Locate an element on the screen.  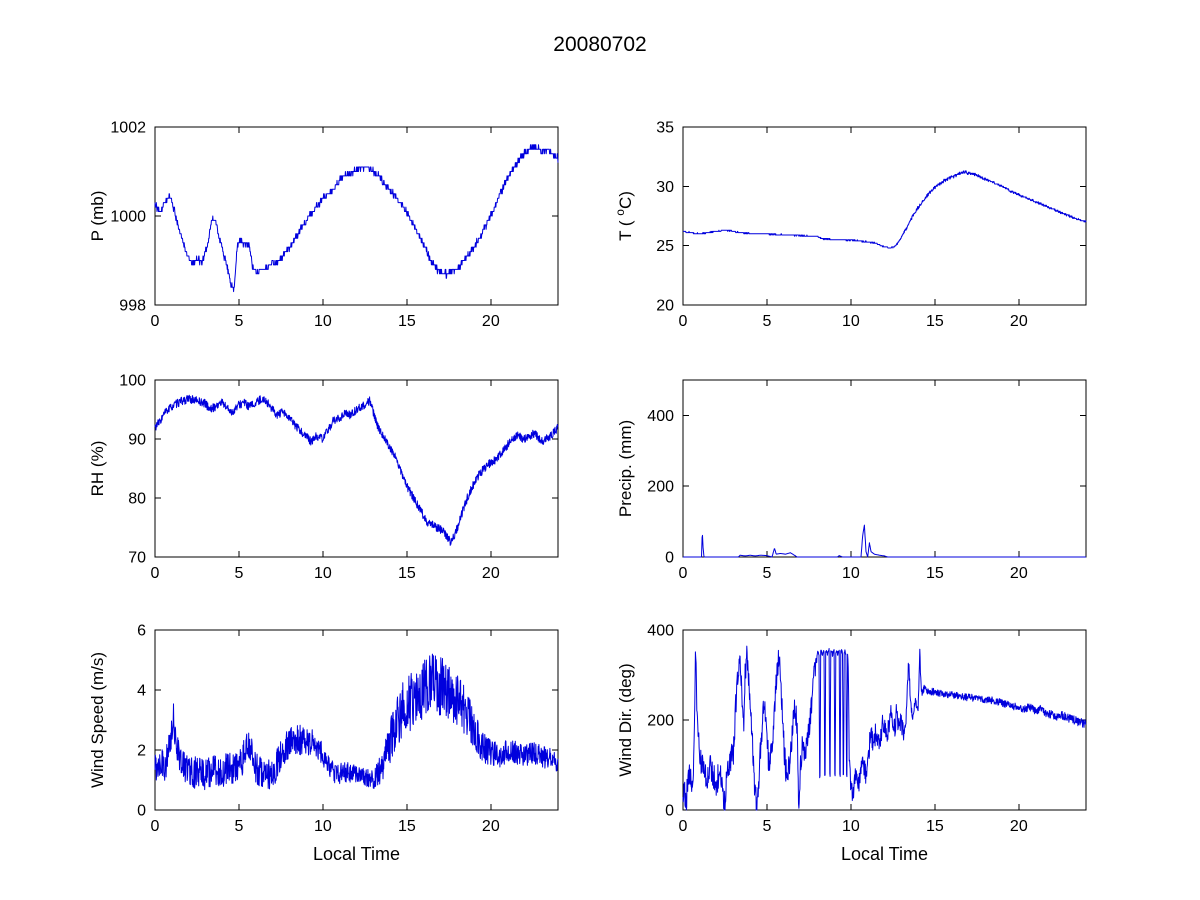
y-tick-label: 100 is located at coordinates (132, 381).